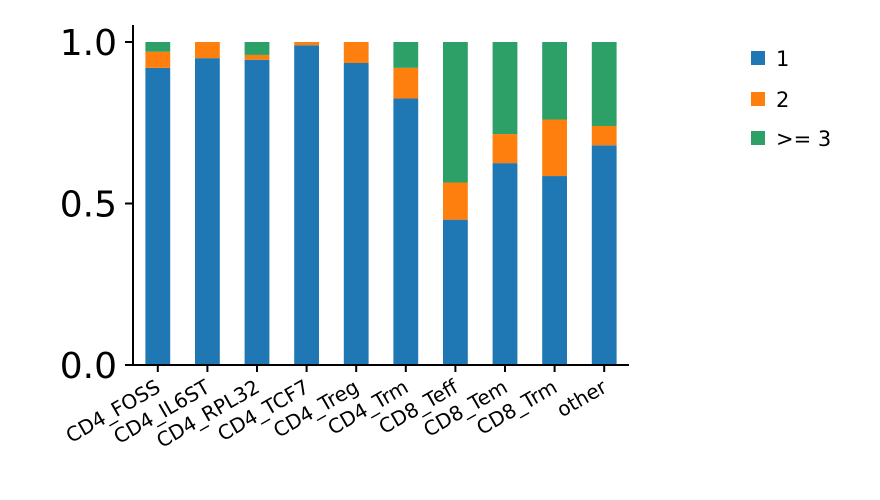  What do you see at coordinates (782, 100) in the screenshot?
I see `legend-label-2: 2` at bounding box center [782, 100].